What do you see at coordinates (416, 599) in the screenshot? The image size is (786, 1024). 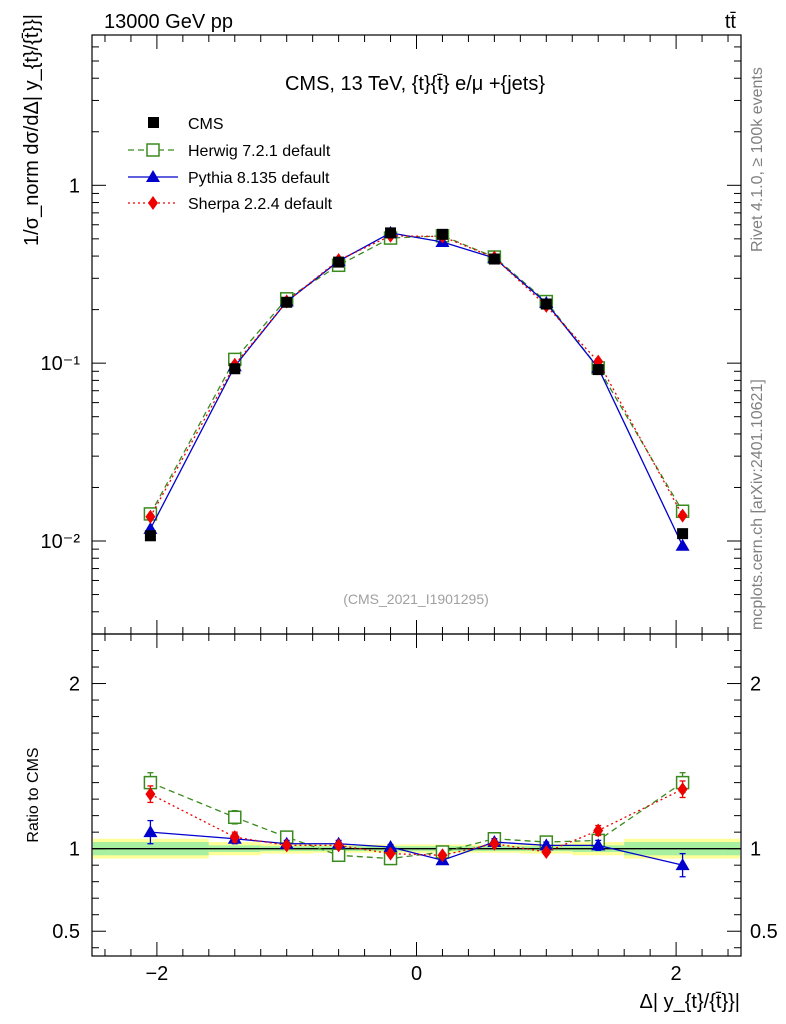 I see `analysis-id-label: (CMS_2021_I1901295)` at bounding box center [416, 599].